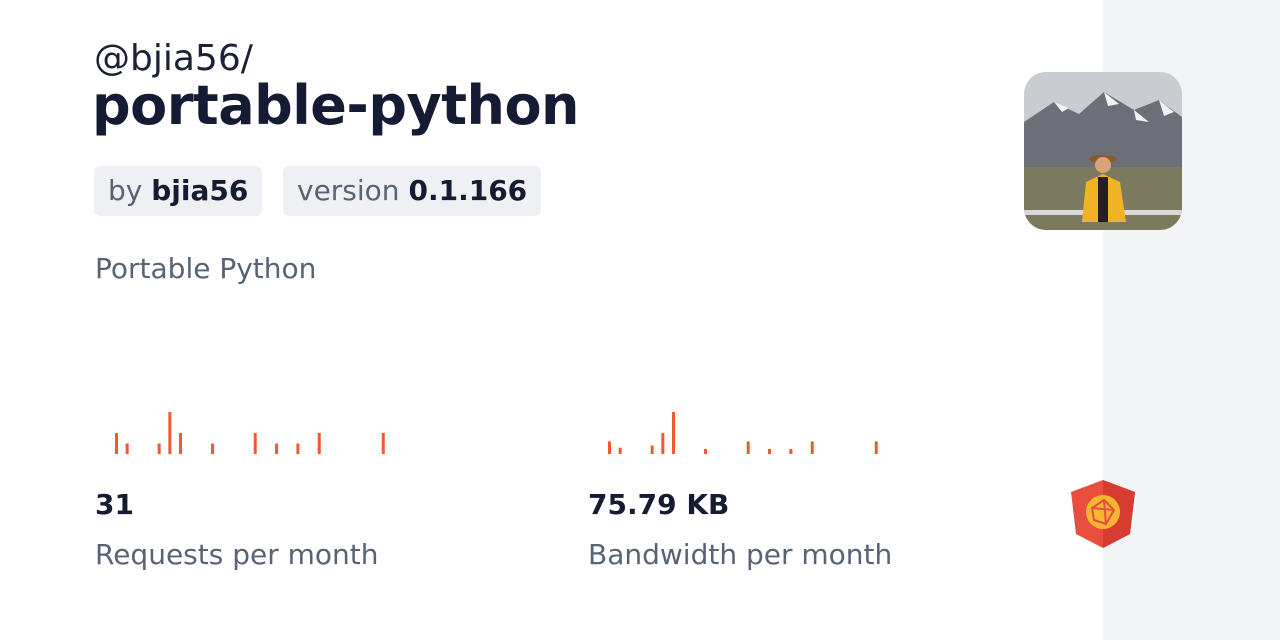 The width and height of the screenshot is (1280, 640). I want to click on package-name: portable-python, so click(336, 105).